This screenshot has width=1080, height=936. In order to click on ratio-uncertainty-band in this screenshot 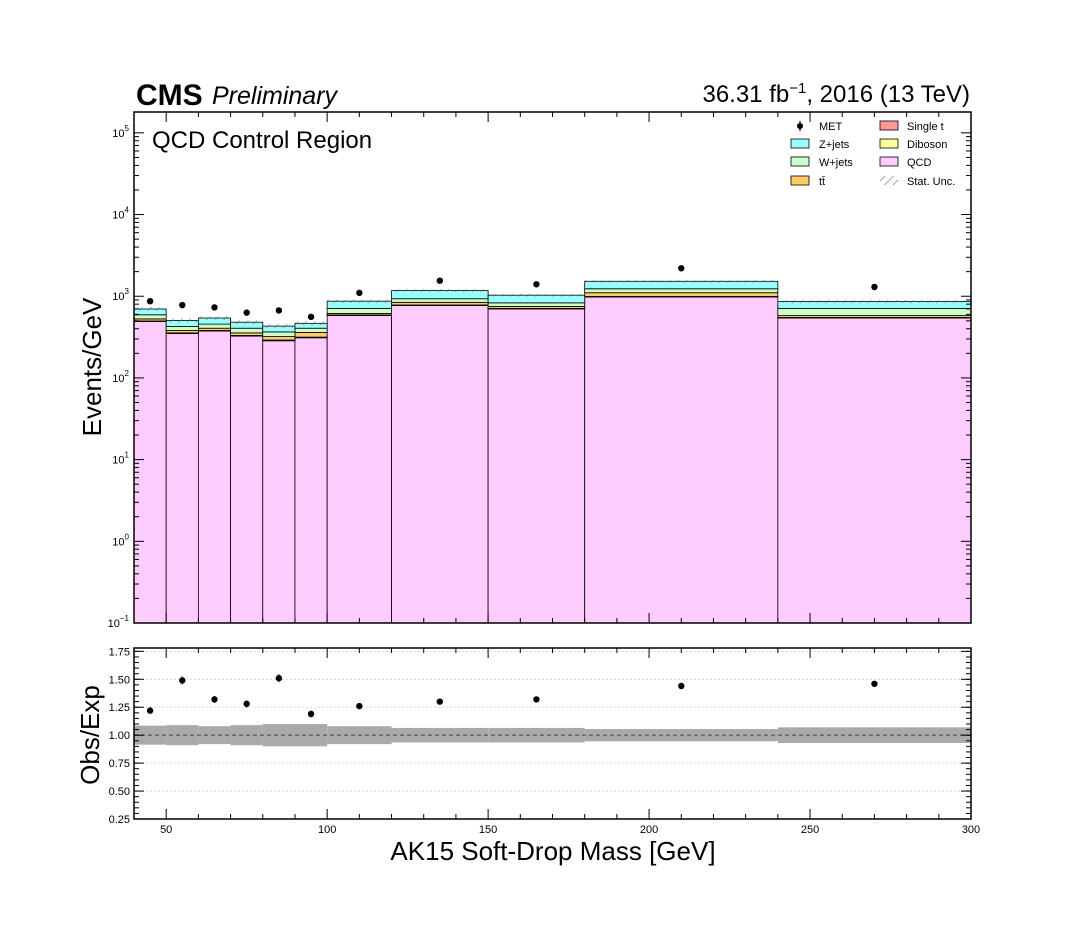, I will do `click(552, 735)`.